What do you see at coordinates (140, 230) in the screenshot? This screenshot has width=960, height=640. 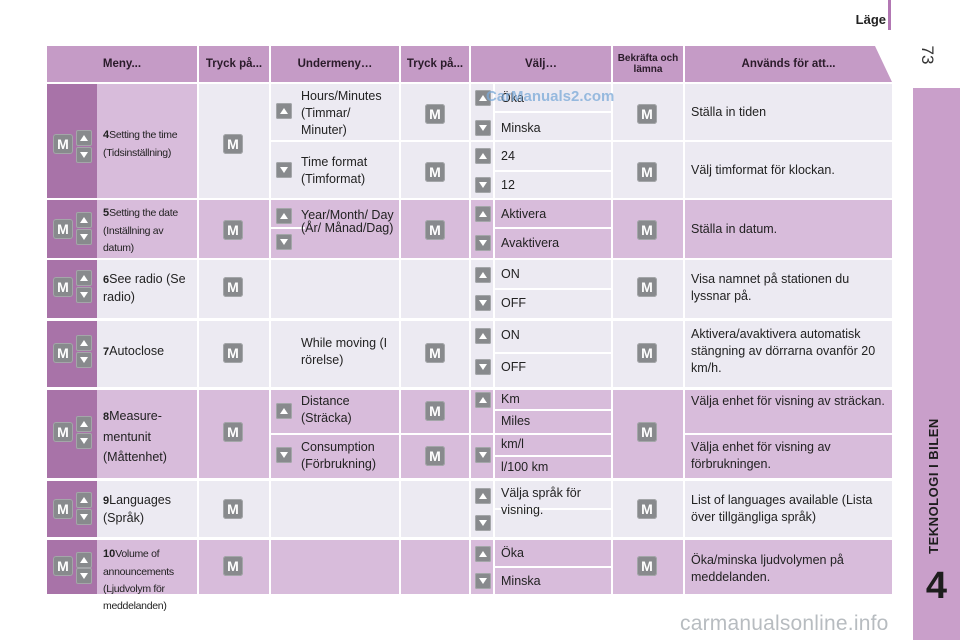 I see `menu-label-5: Setting the date (Inställning av datum)` at bounding box center [140, 230].